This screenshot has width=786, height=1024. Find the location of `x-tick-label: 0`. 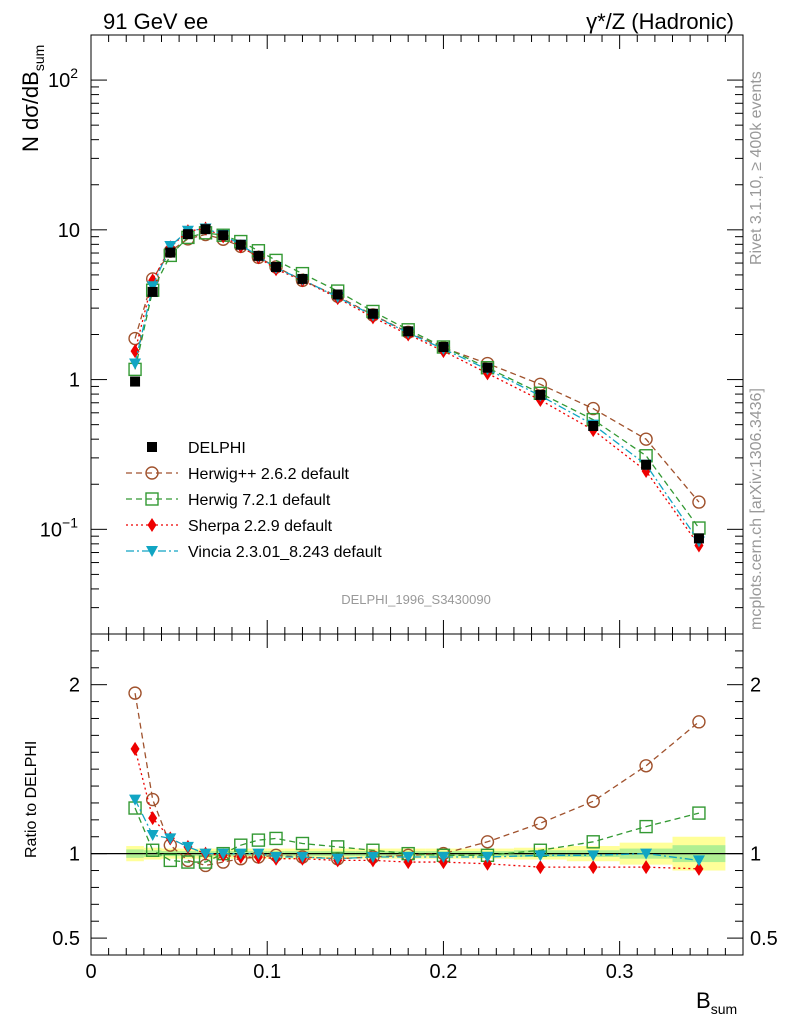

x-tick-label: 0 is located at coordinates (90, 972).